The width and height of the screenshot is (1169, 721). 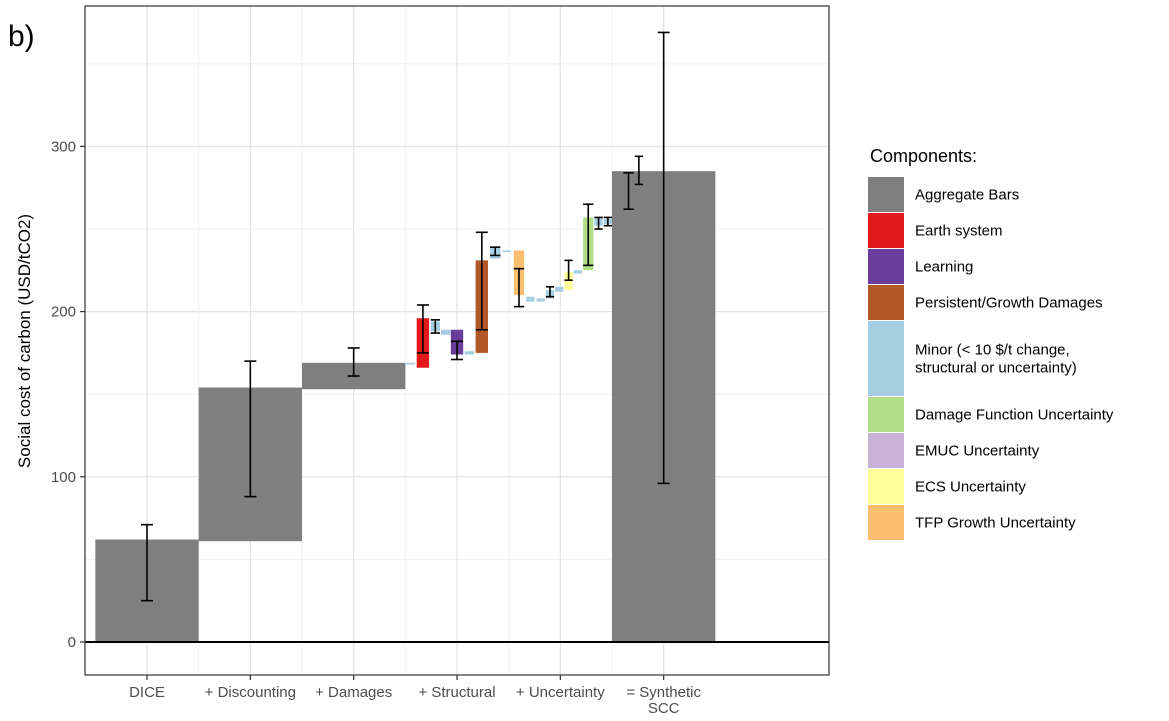 I want to click on y-tick-label: 200, so click(x=63, y=312).